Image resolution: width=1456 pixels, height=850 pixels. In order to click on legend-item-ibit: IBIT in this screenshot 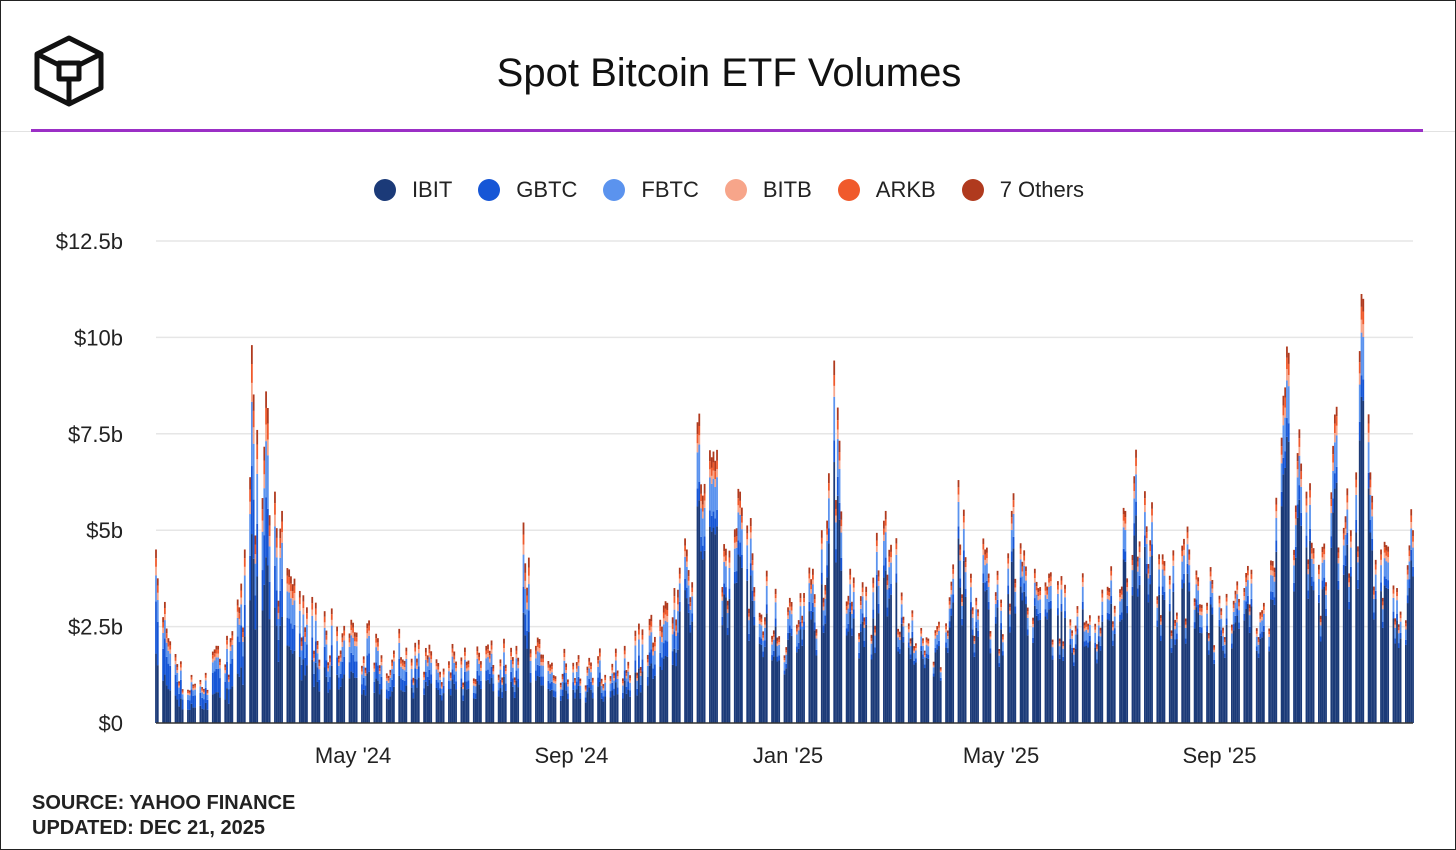, I will do `click(412, 190)`.